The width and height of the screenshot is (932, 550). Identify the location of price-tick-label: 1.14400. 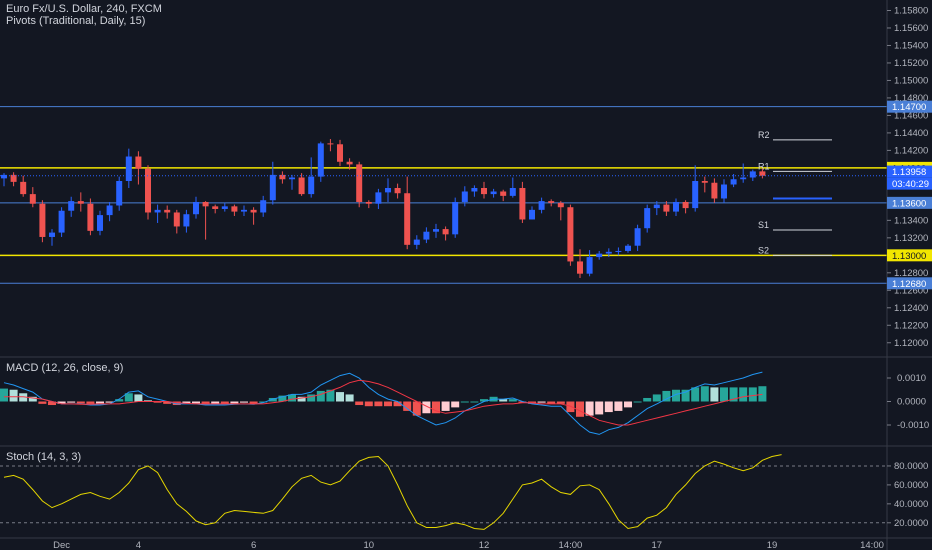
(911, 133).